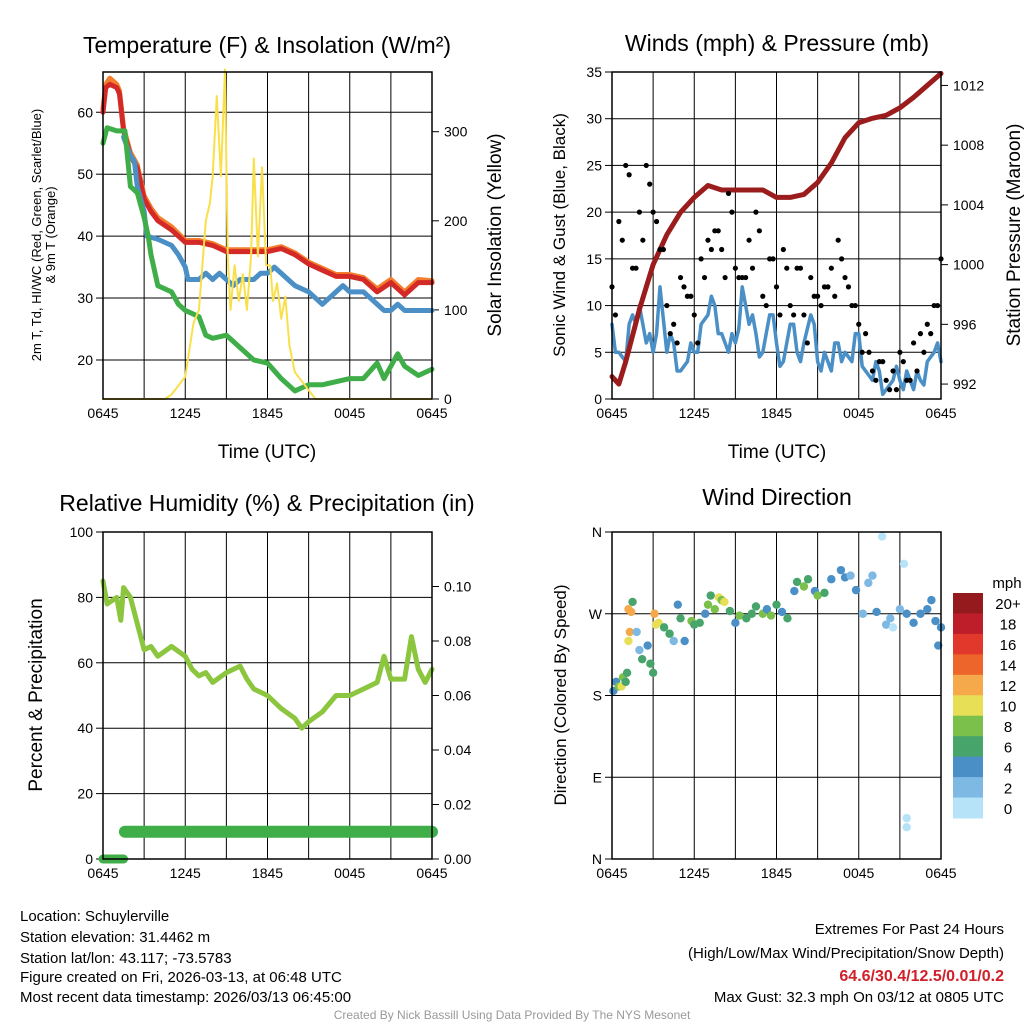 This screenshot has height=1029, width=1024. Describe the element at coordinates (457, 587) in the screenshot. I see `y2-tick-label: 0.10` at that location.